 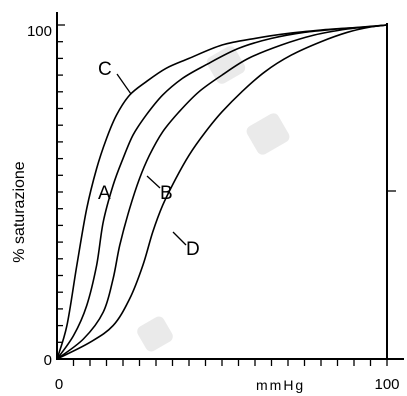 I want to click on leader-b, so click(x=153, y=182).